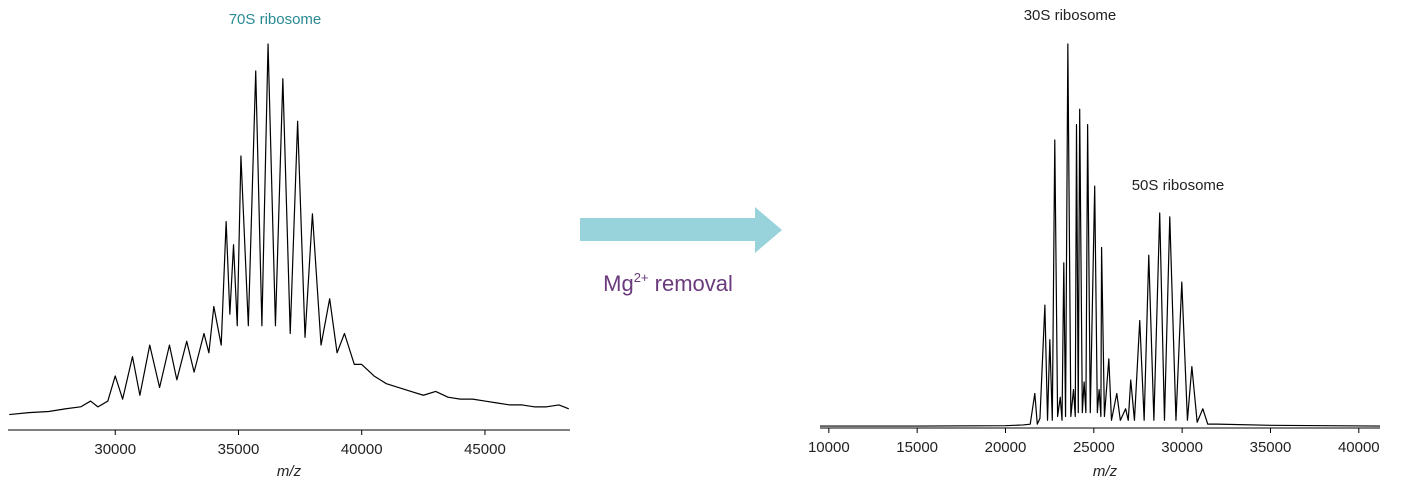  What do you see at coordinates (691, 283) in the screenshot?
I see `label-text: removal` at bounding box center [691, 283].